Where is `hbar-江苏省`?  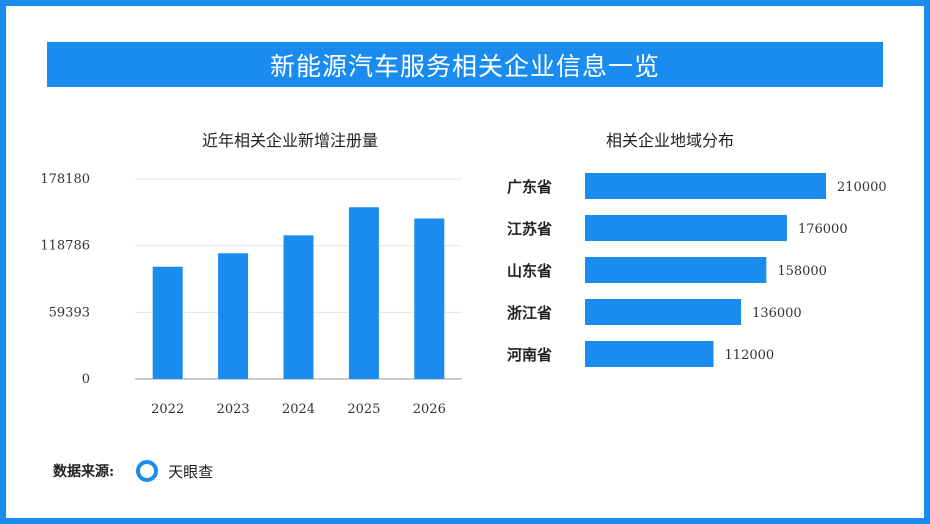
hbar-江苏省 is located at coordinates (686, 228).